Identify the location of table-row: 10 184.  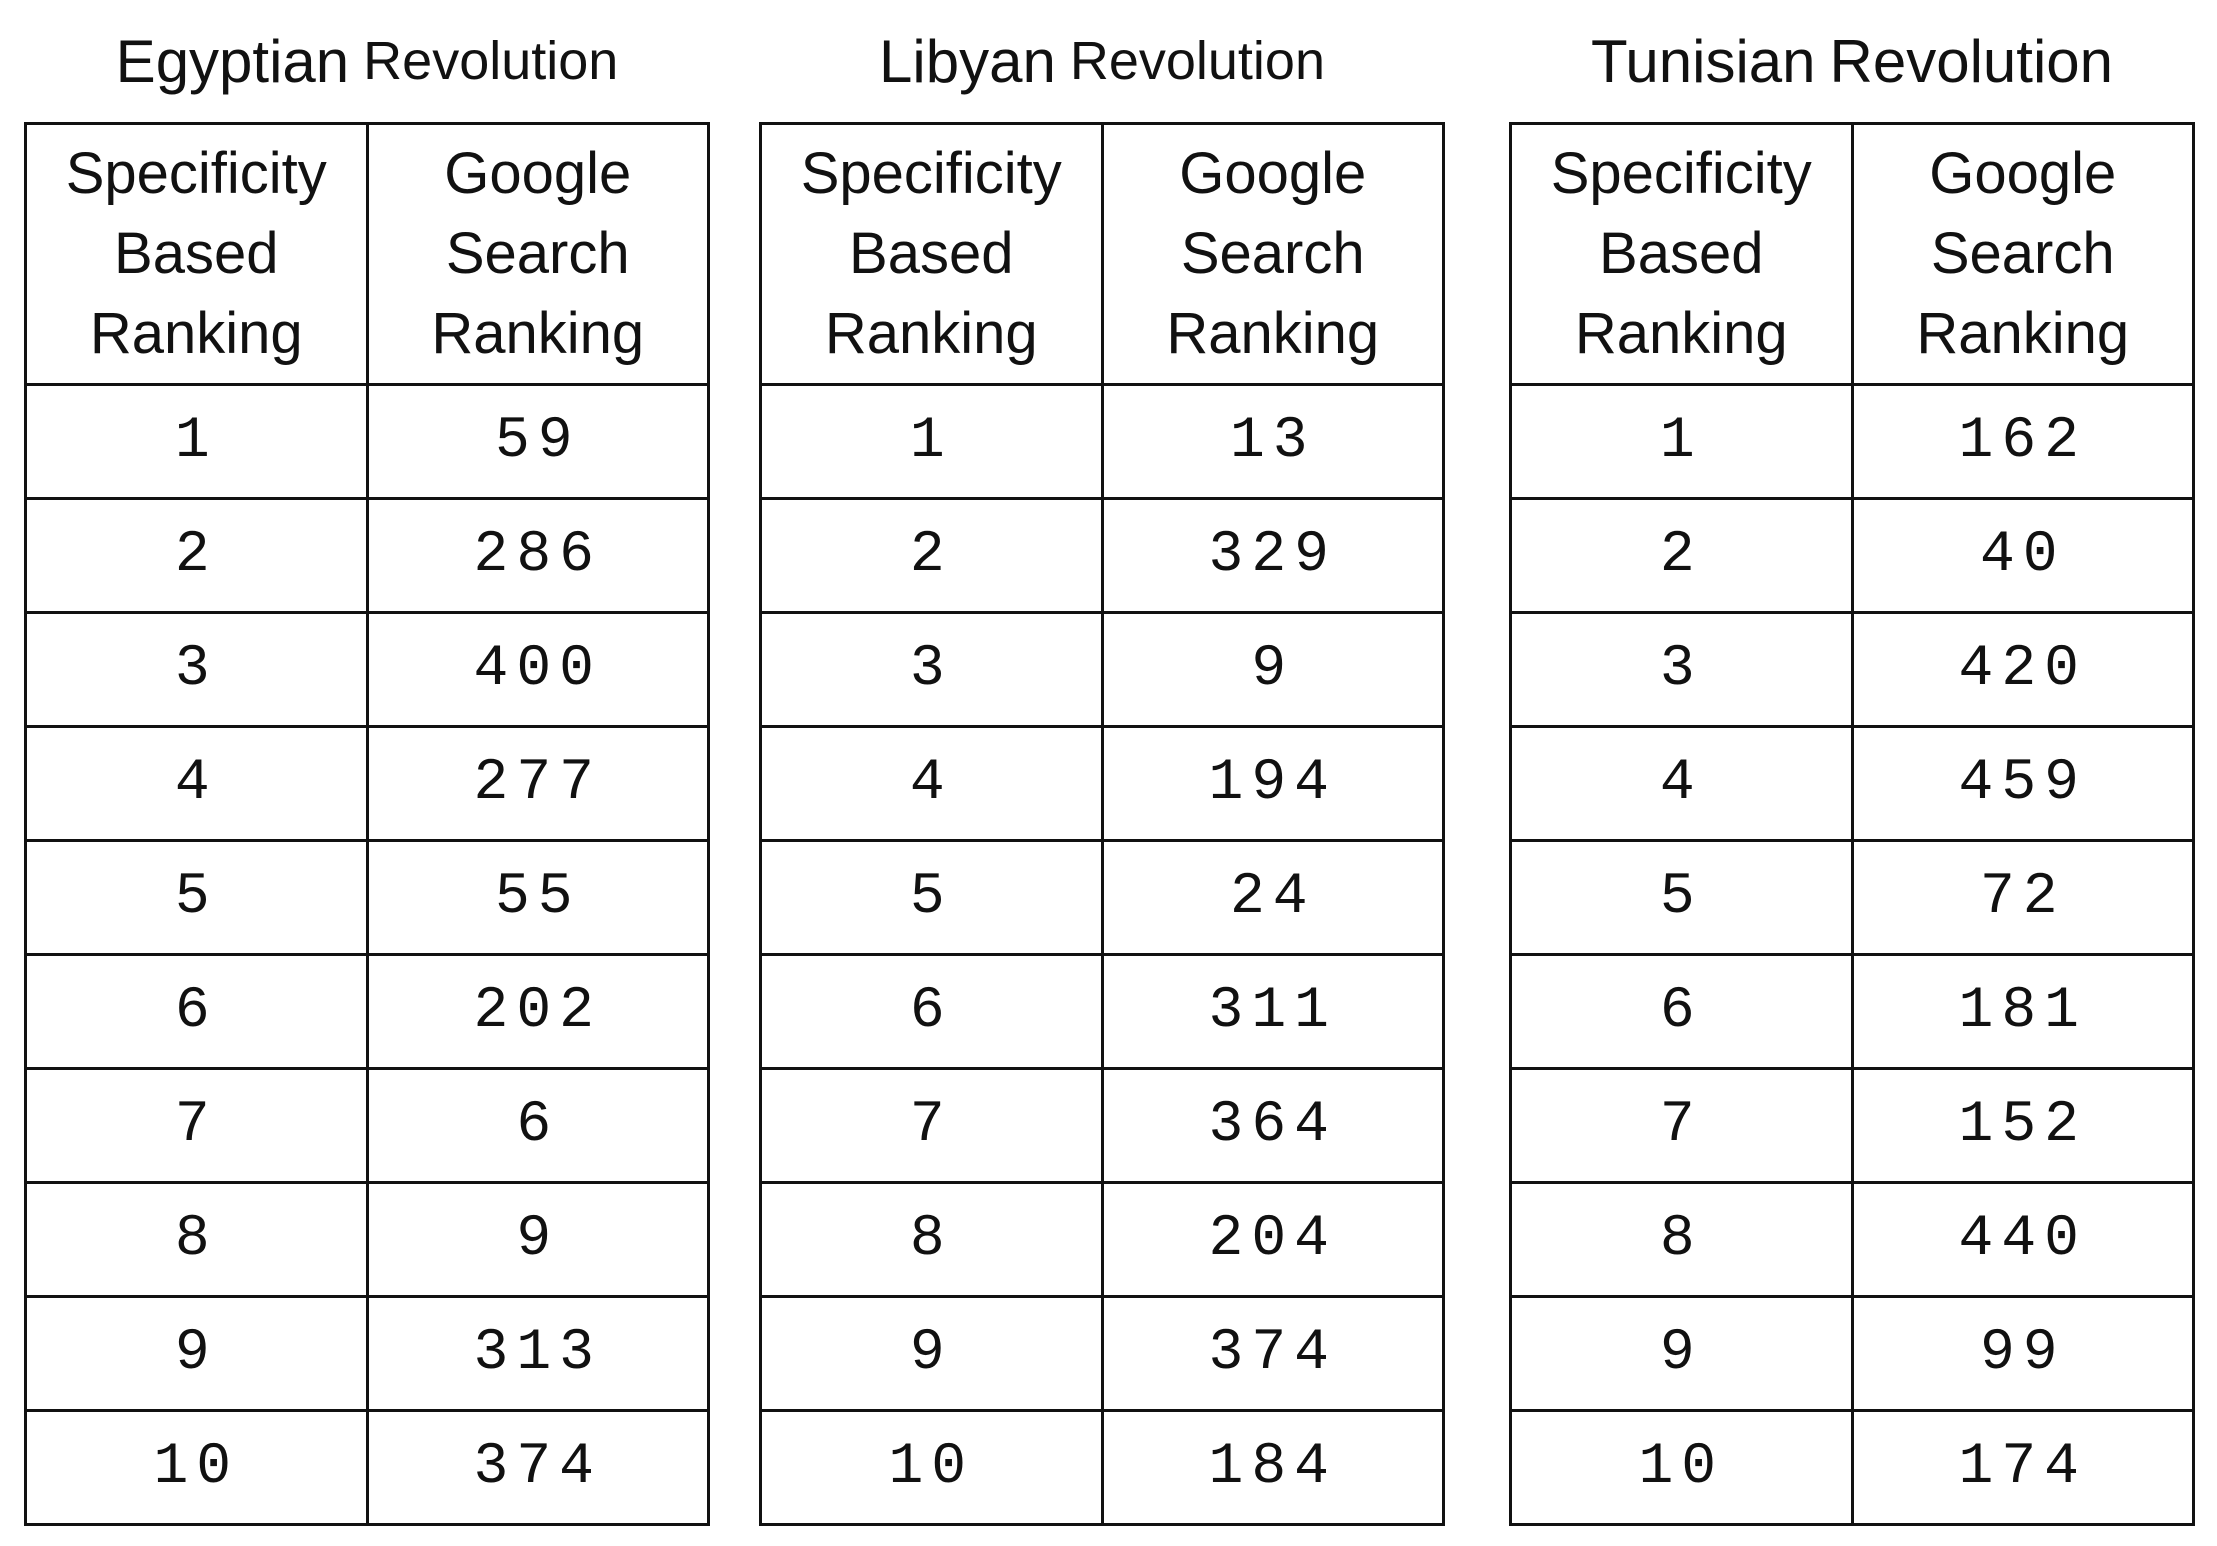
(1102, 1467).